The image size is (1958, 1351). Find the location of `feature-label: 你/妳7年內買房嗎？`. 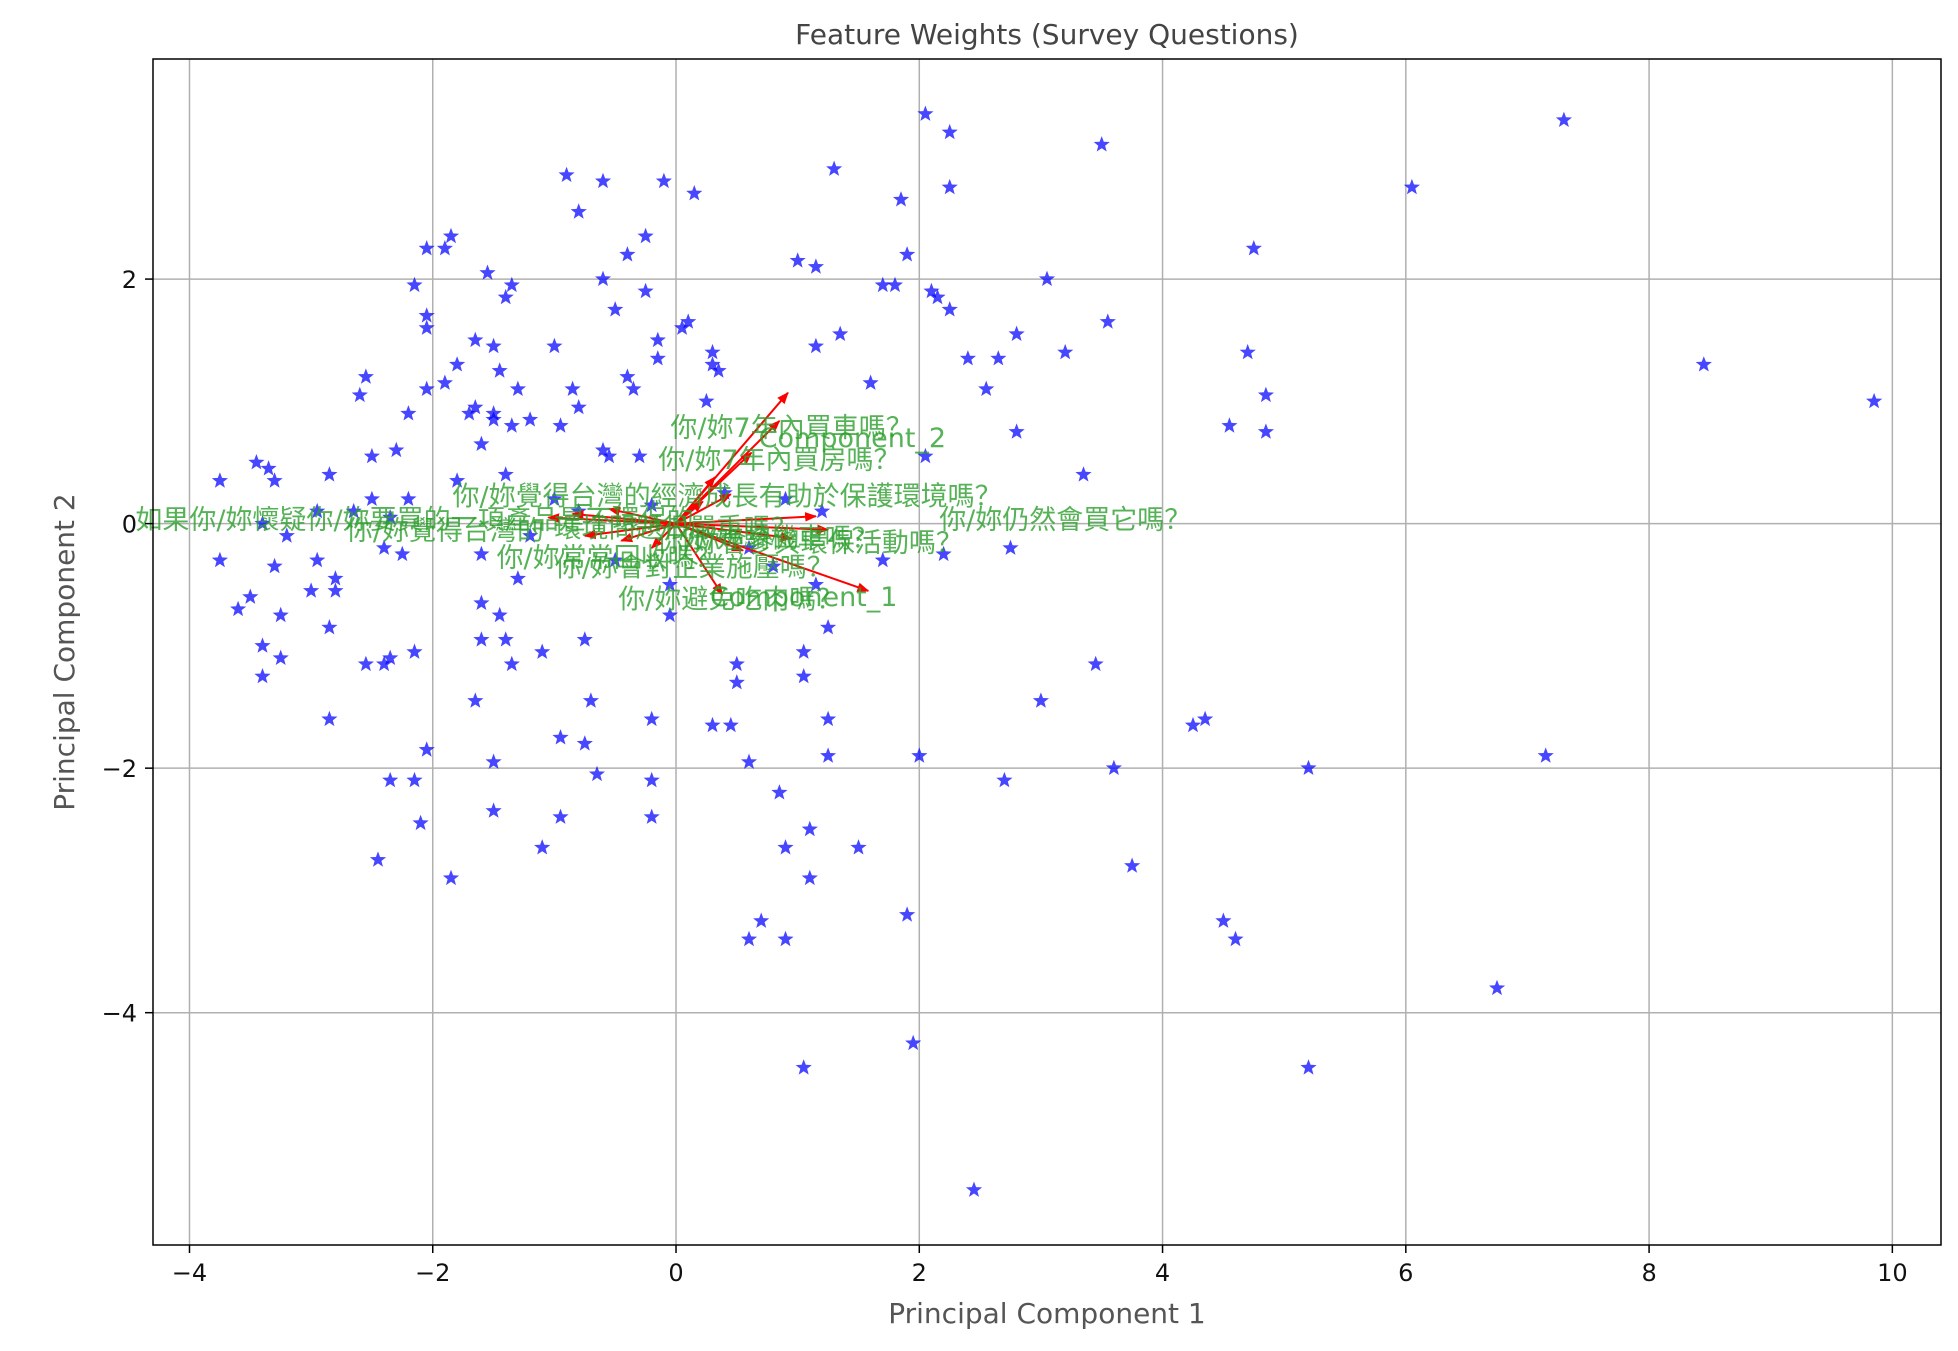

feature-label: 你/妳7年內買房嗎？ is located at coordinates (779, 460).